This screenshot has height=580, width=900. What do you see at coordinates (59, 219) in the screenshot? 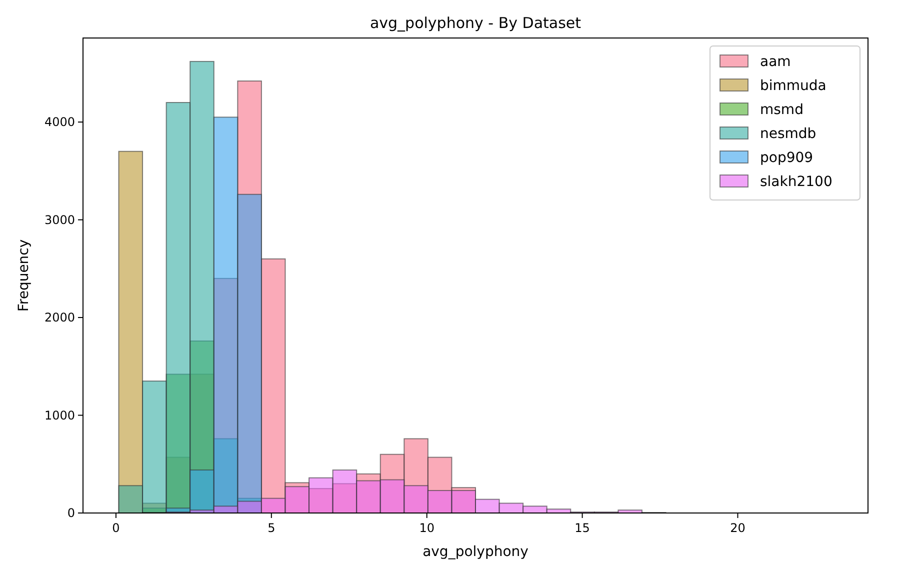
I see `y-tick-label: 3000` at bounding box center [59, 219].